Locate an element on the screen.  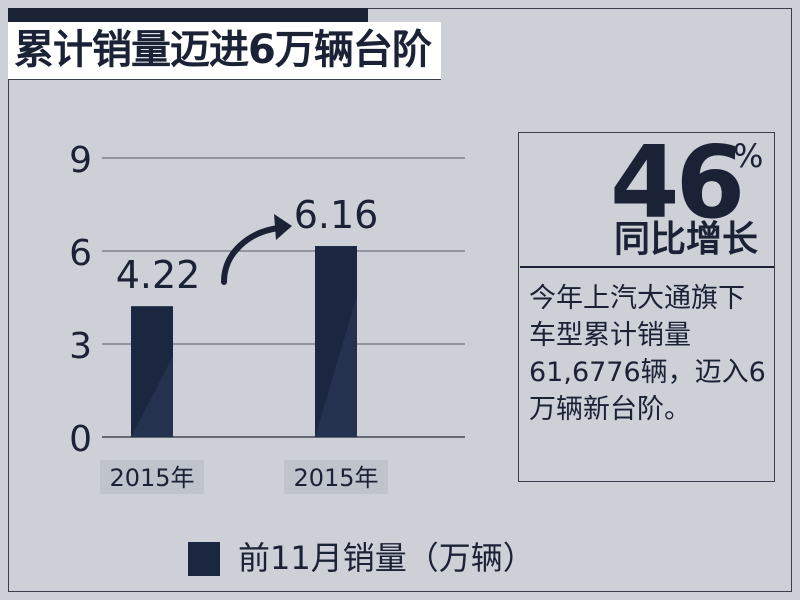
value-labels: 4.22 6.16 is located at coordinates (247, 245).